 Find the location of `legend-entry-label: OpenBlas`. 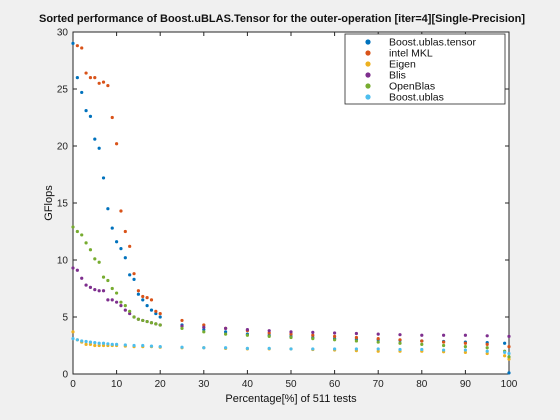

legend-entry-label: OpenBlas is located at coordinates (412, 87).